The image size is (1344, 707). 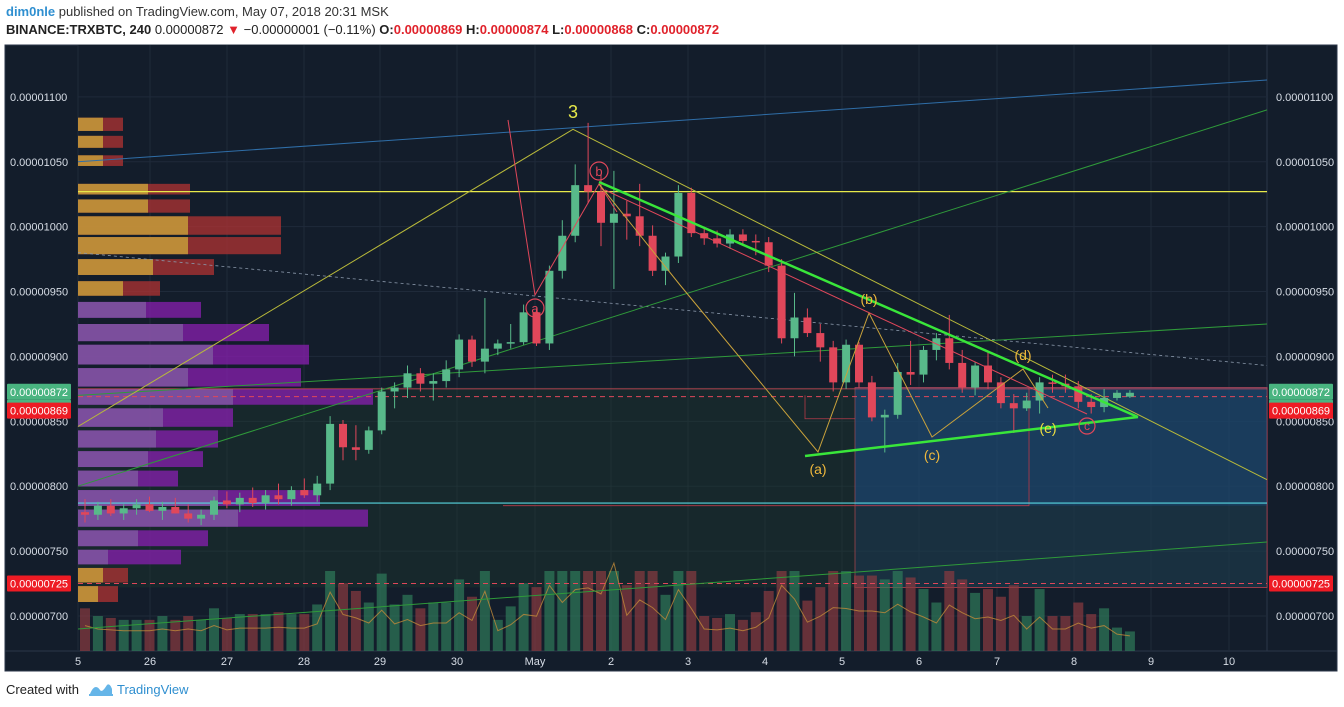 What do you see at coordinates (38, 98) in the screenshot?
I see `y-tick-label-left: 0.00001100` at bounding box center [38, 98].